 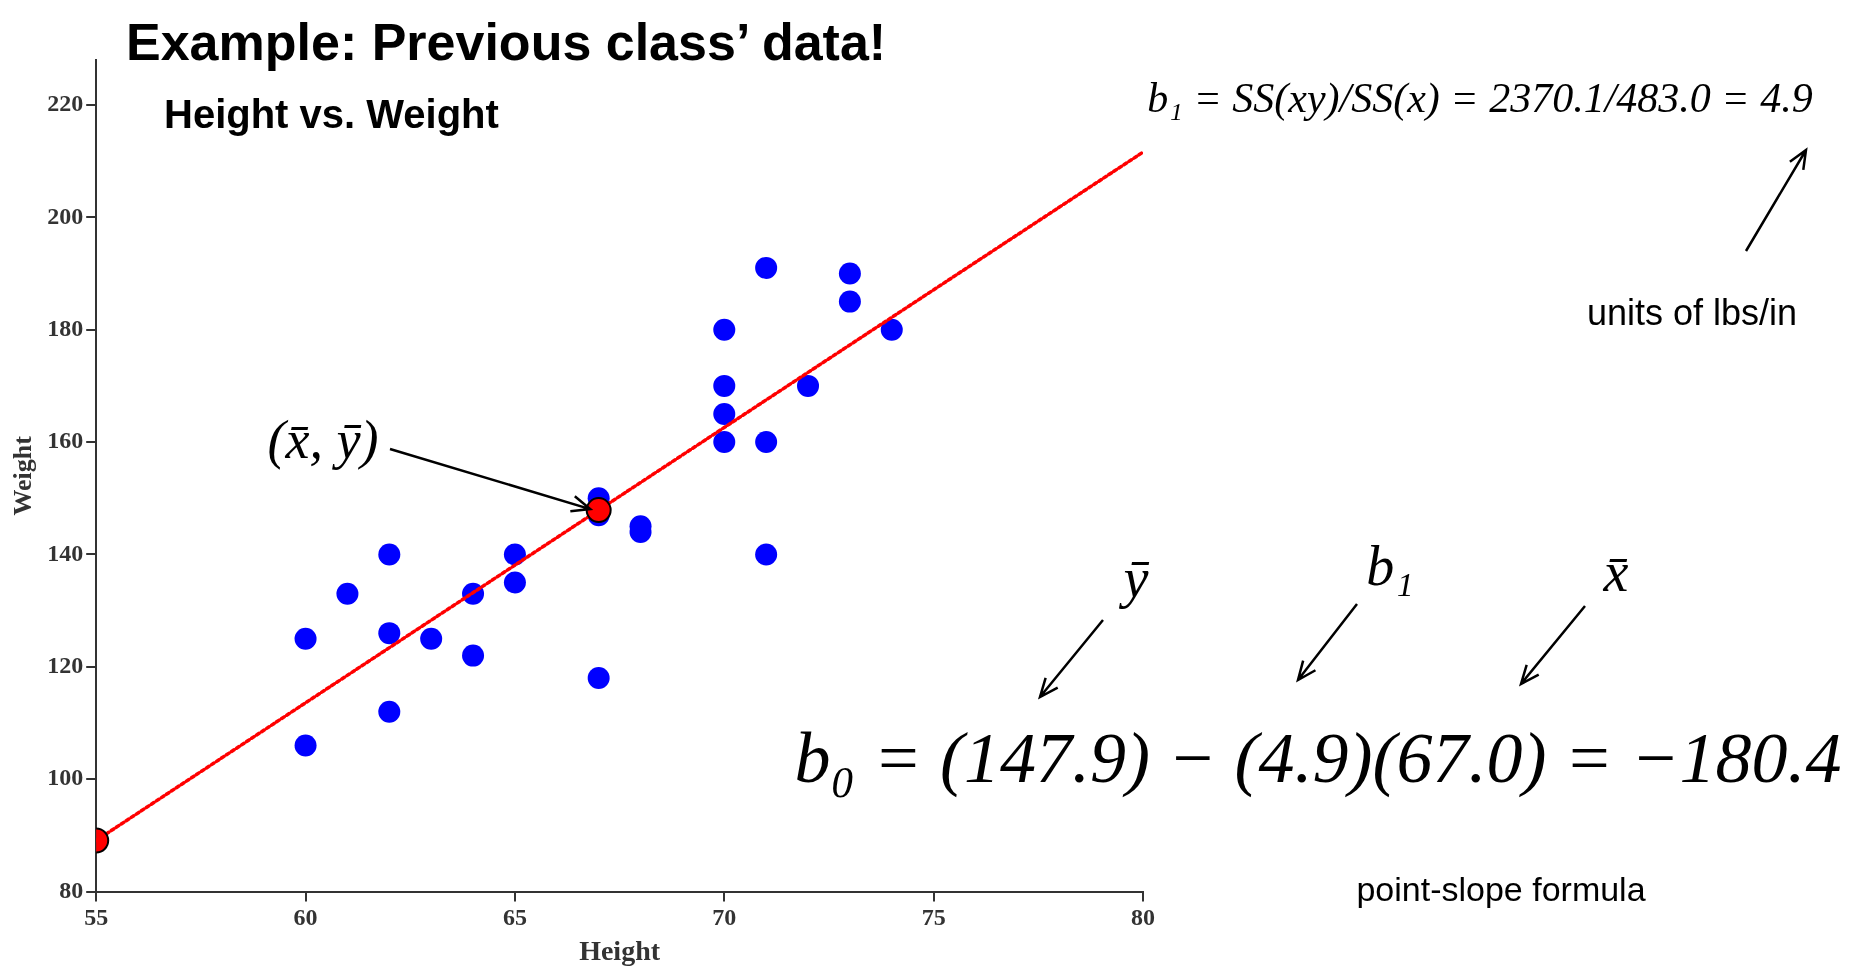 I want to click on y-tick-label: 100, so click(x=65, y=777).